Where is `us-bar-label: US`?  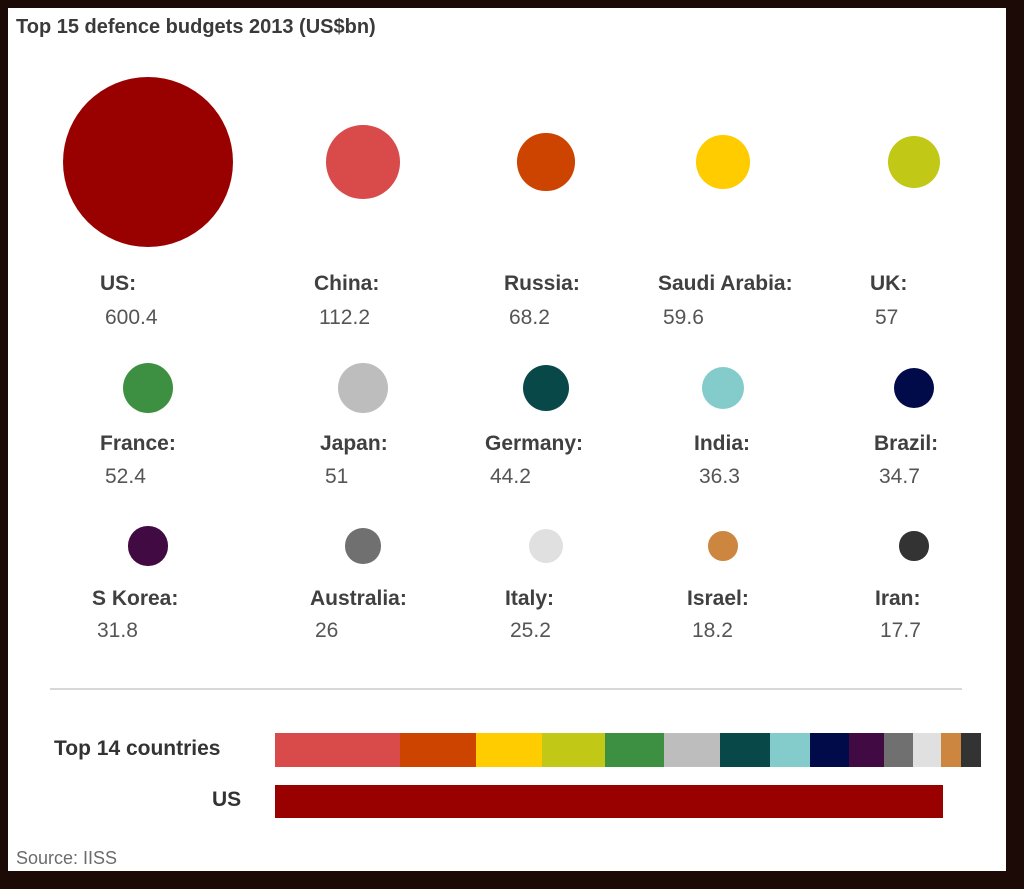 us-bar-label: US is located at coordinates (227, 799).